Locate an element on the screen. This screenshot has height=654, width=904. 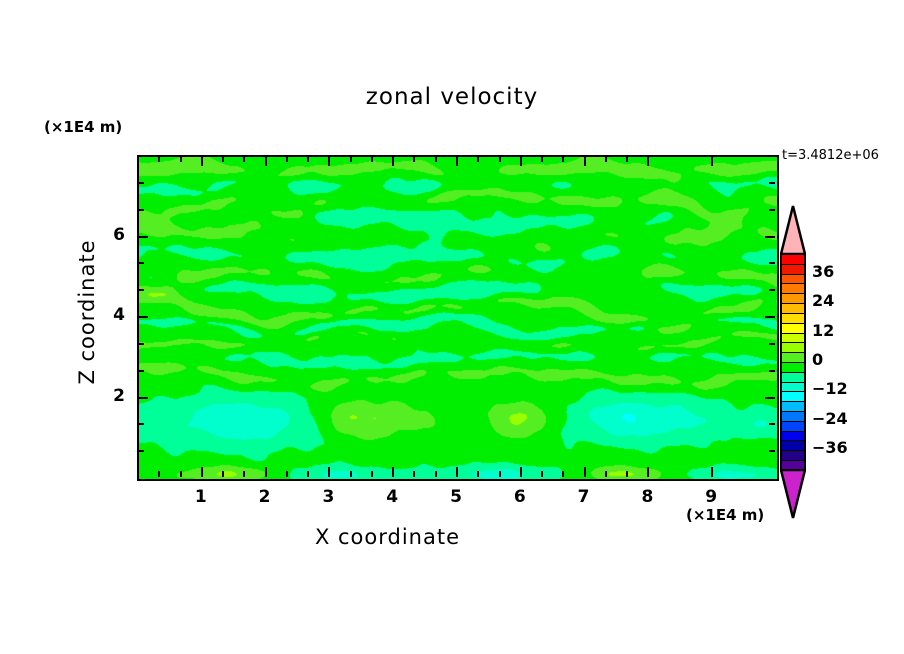
x-axis-title: X coordinate is located at coordinates (387, 537).